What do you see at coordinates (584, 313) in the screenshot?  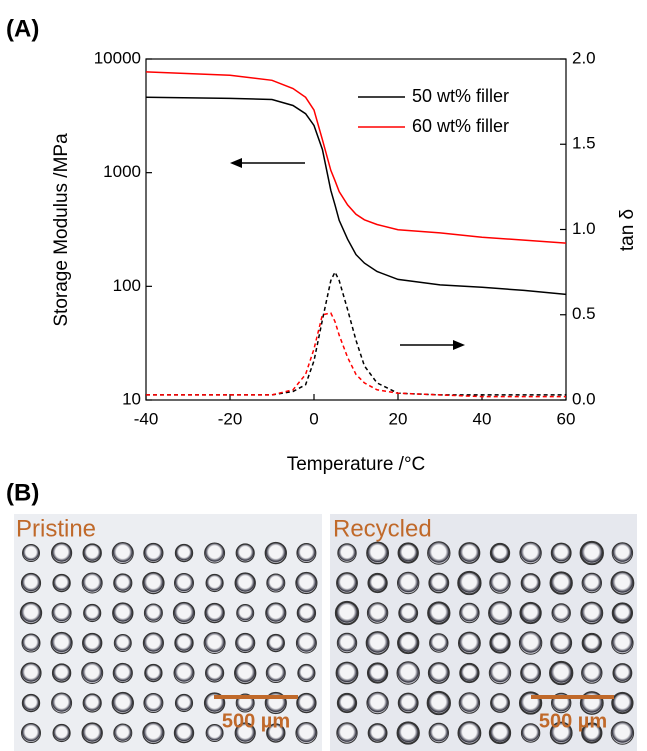 I see `y2-tick-label: 0.5` at bounding box center [584, 313].